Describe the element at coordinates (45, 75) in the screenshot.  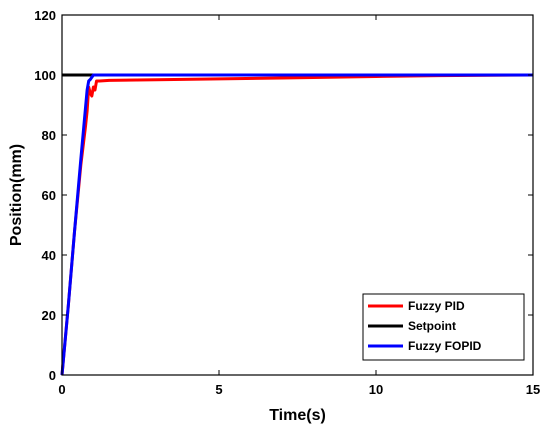
I see `y-tick-label: 100` at that location.